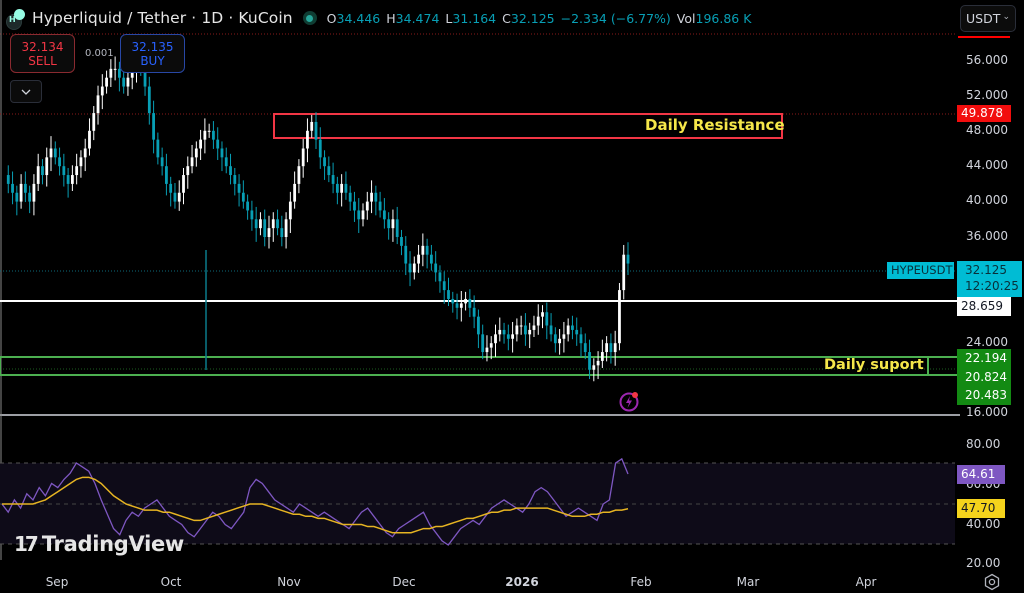 Image resolution: width=1024 pixels, height=593 pixels. What do you see at coordinates (983, 563) in the screenshot?
I see `rsi-tick: 20.00` at bounding box center [983, 563].